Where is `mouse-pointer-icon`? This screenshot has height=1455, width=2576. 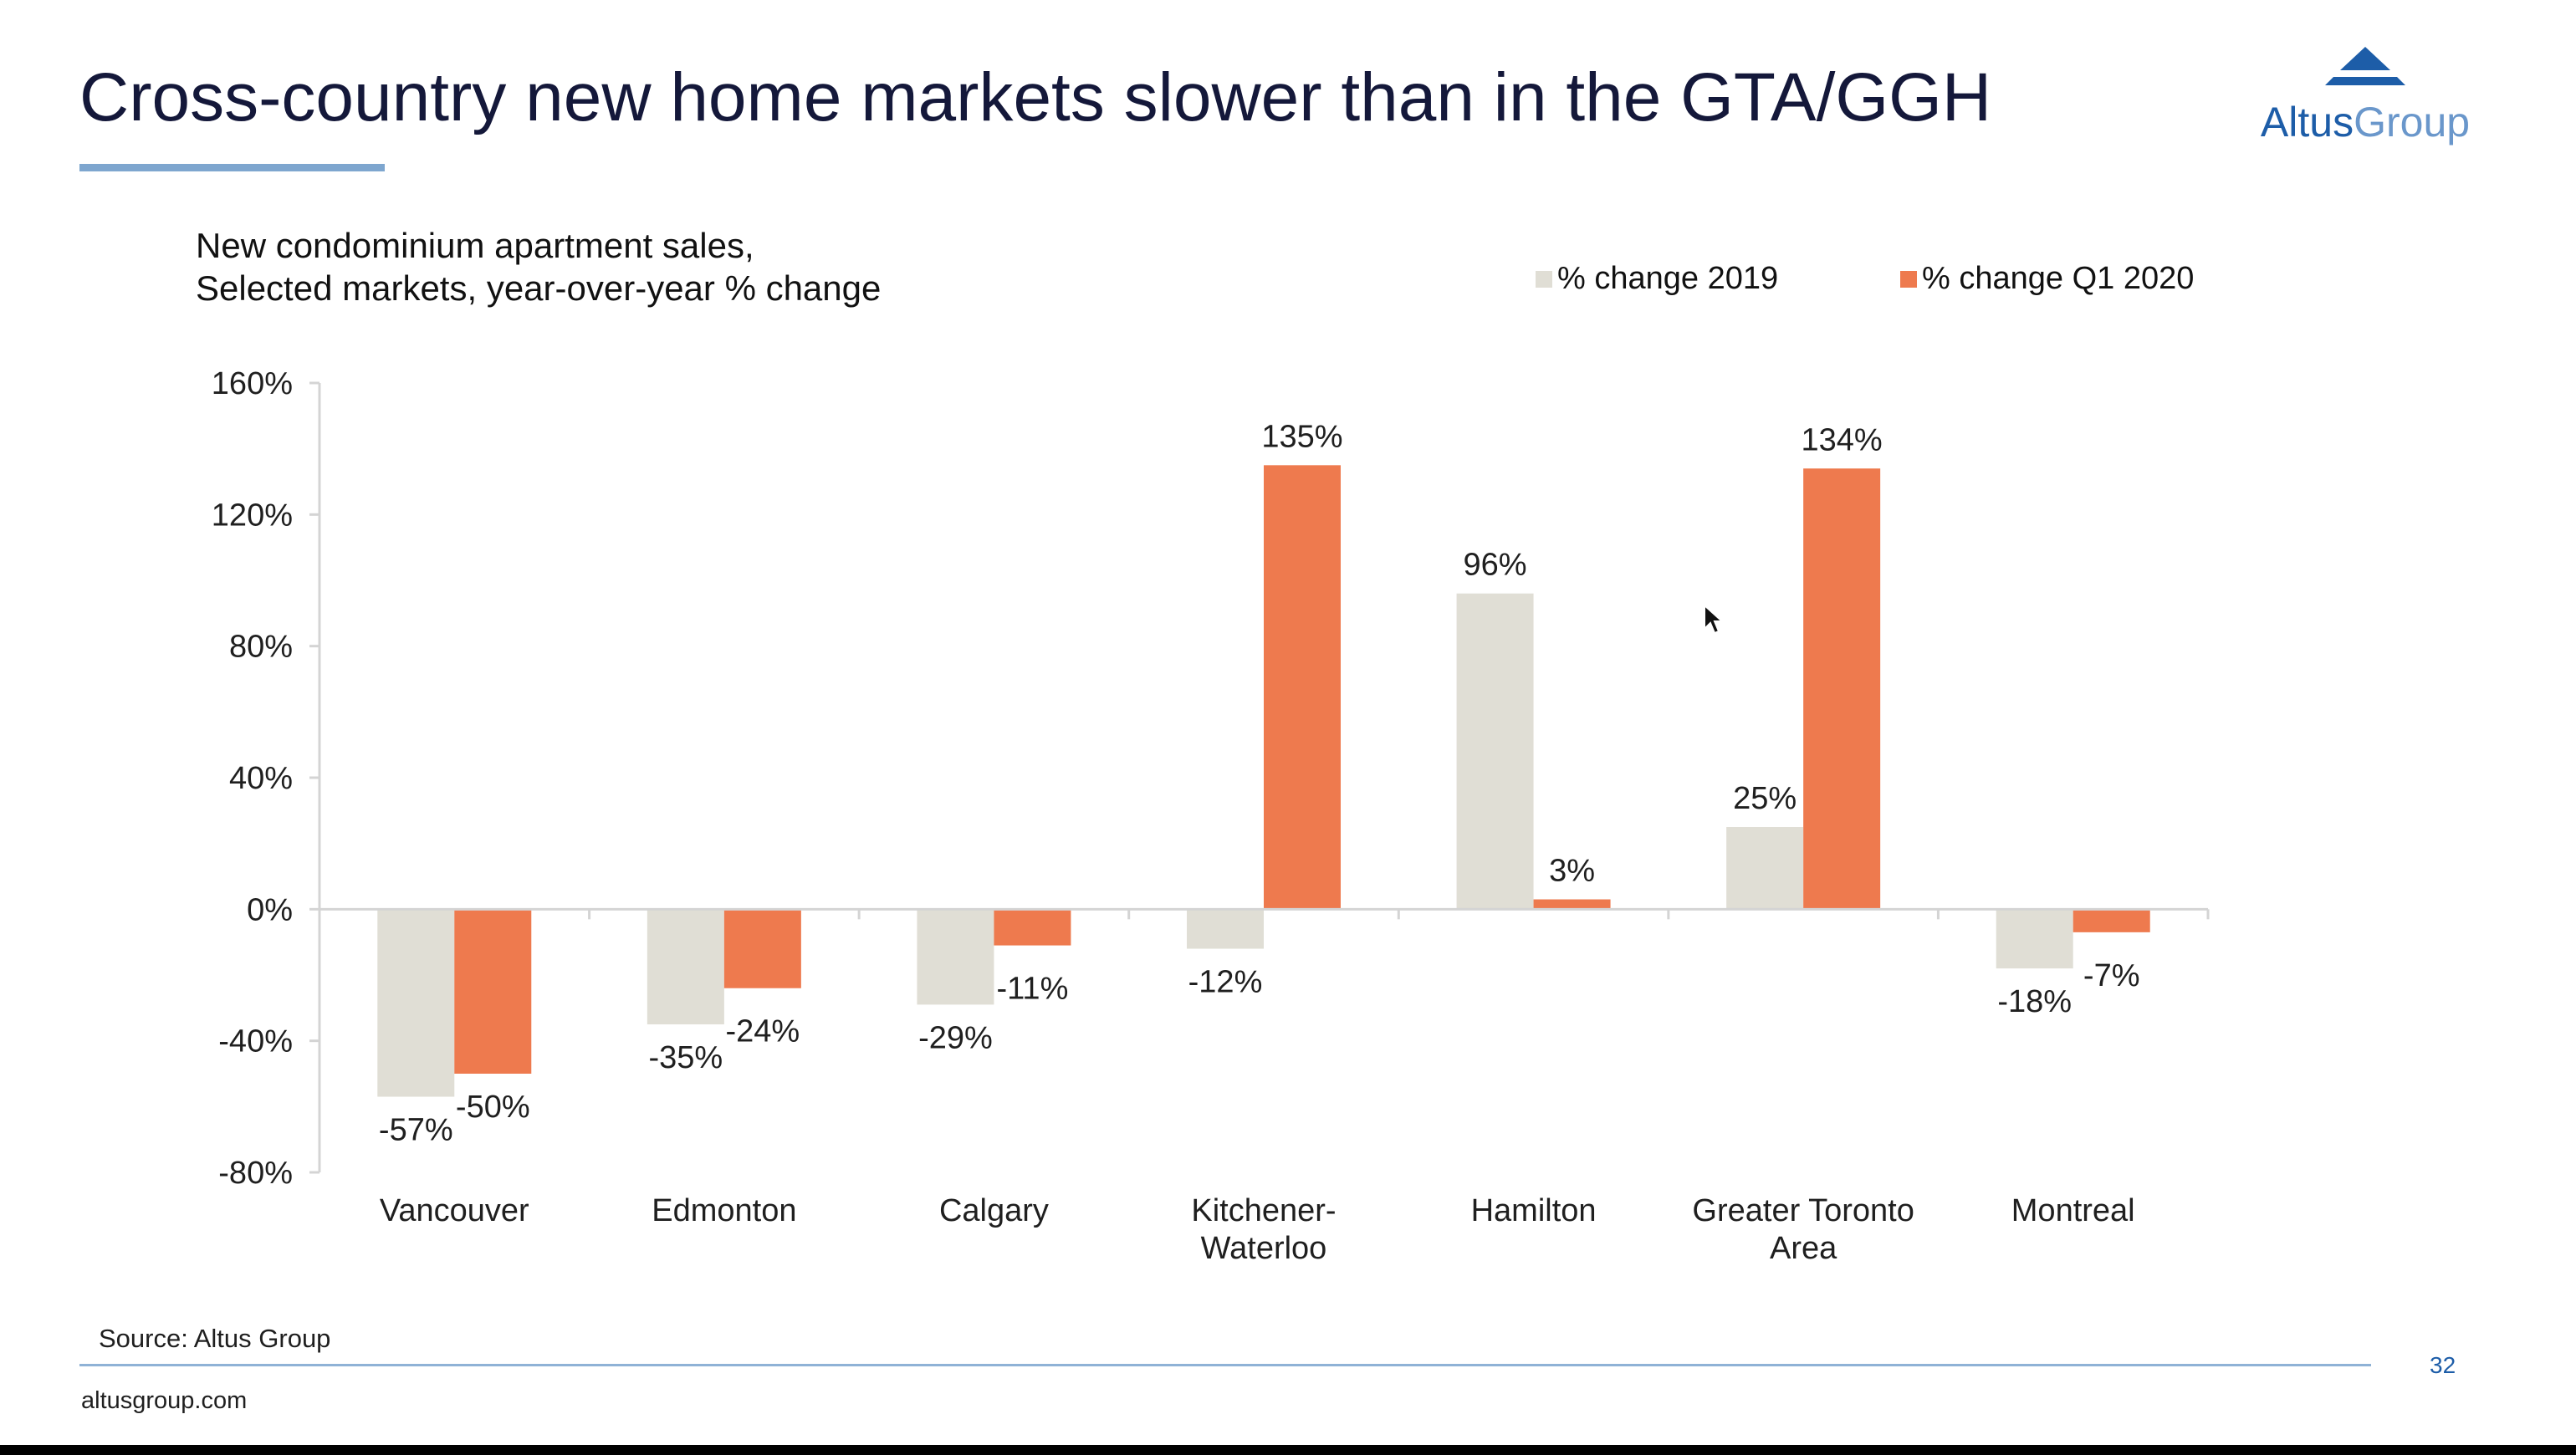 mouse-pointer-icon is located at coordinates (1714, 619).